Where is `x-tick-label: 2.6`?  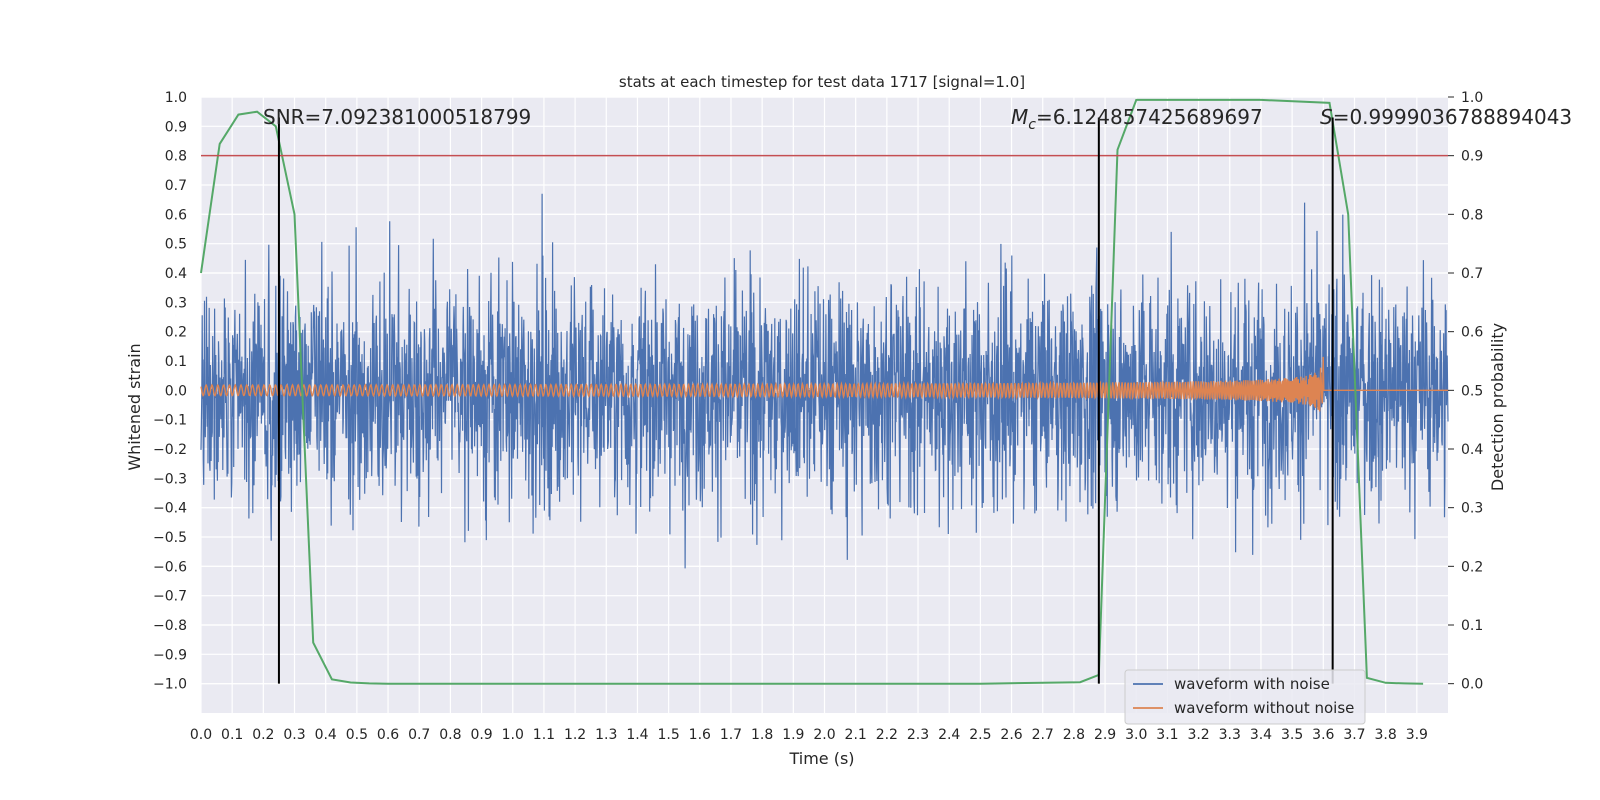 x-tick-label: 2.6 is located at coordinates (1011, 735).